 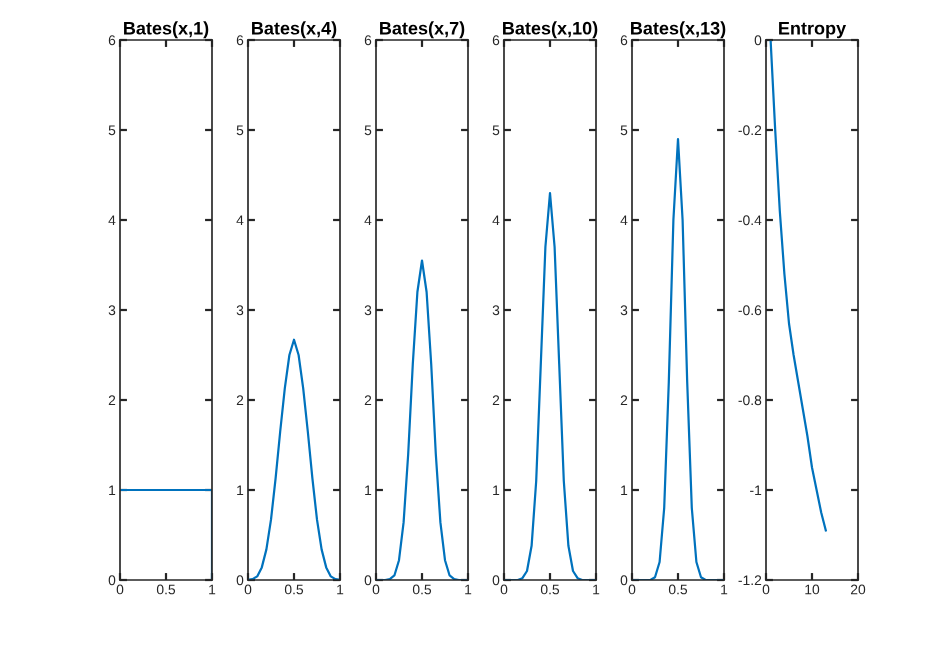 I want to click on chart-title: Bates(x,4), so click(x=294, y=30).